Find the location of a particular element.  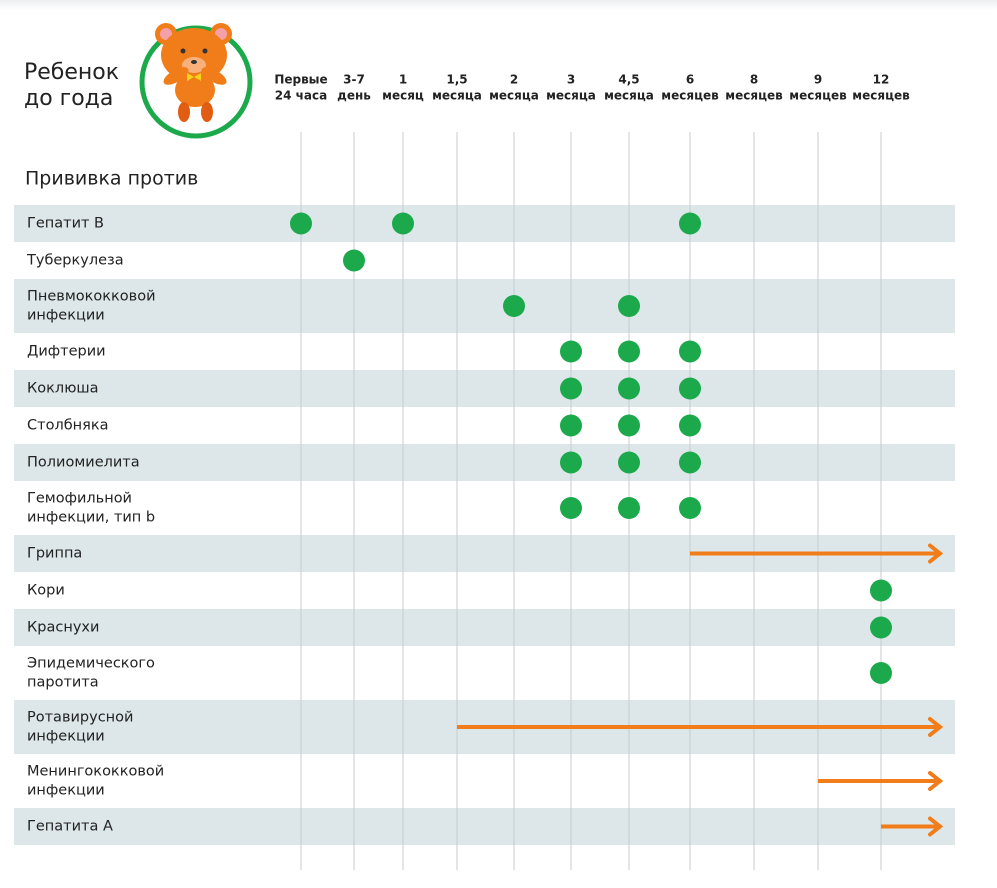

top-shadow is located at coordinates (498, 5).